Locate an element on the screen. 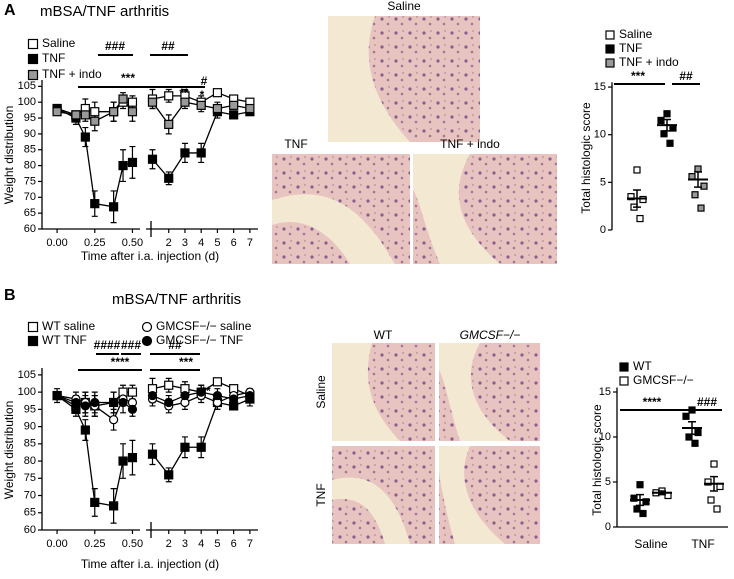 The image size is (734, 579). y-tick-label: 5 is located at coordinates (603, 182).